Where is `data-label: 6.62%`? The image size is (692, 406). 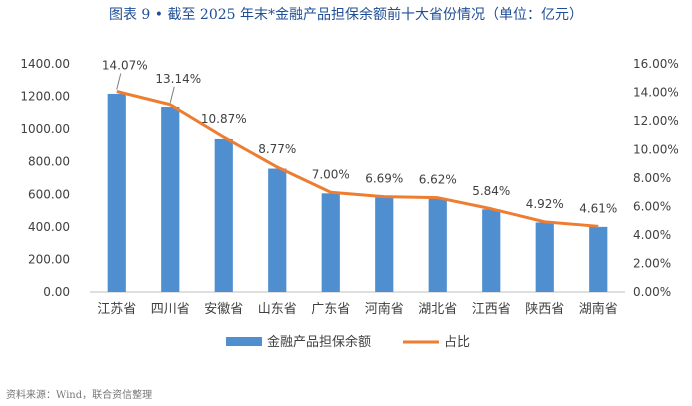
data-label: 6.62% is located at coordinates (438, 180).